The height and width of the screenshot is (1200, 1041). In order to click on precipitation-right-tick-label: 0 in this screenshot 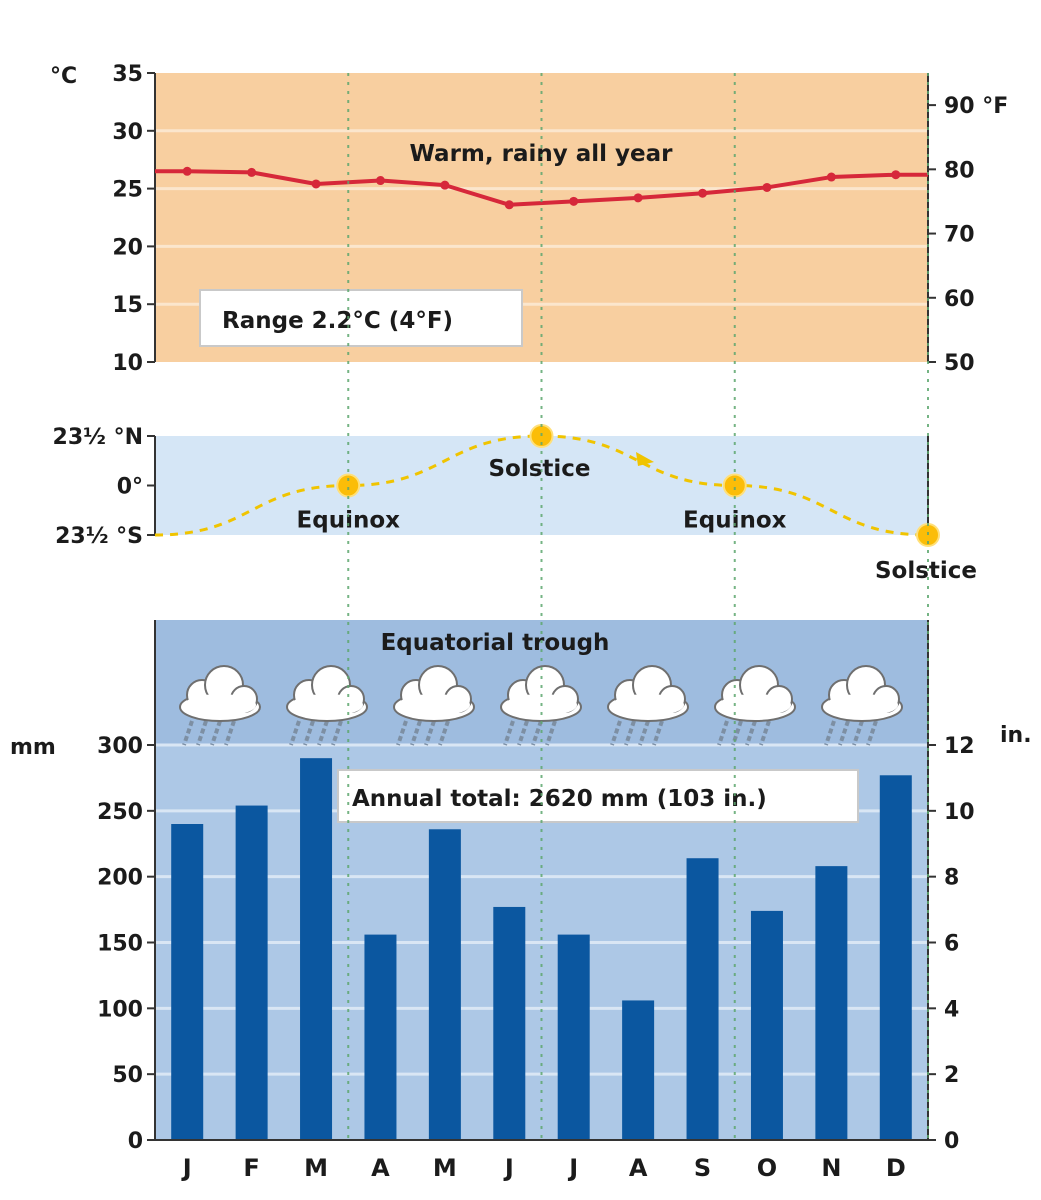, I will do `click(951, 1141)`.